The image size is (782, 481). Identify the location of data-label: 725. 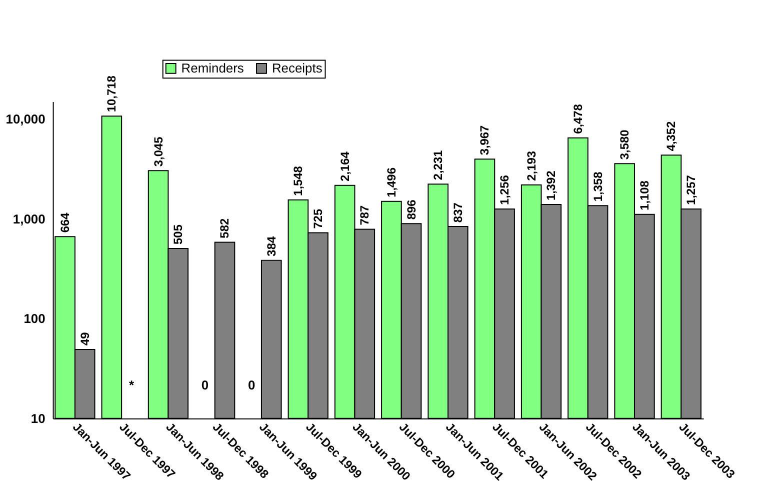
(317, 218).